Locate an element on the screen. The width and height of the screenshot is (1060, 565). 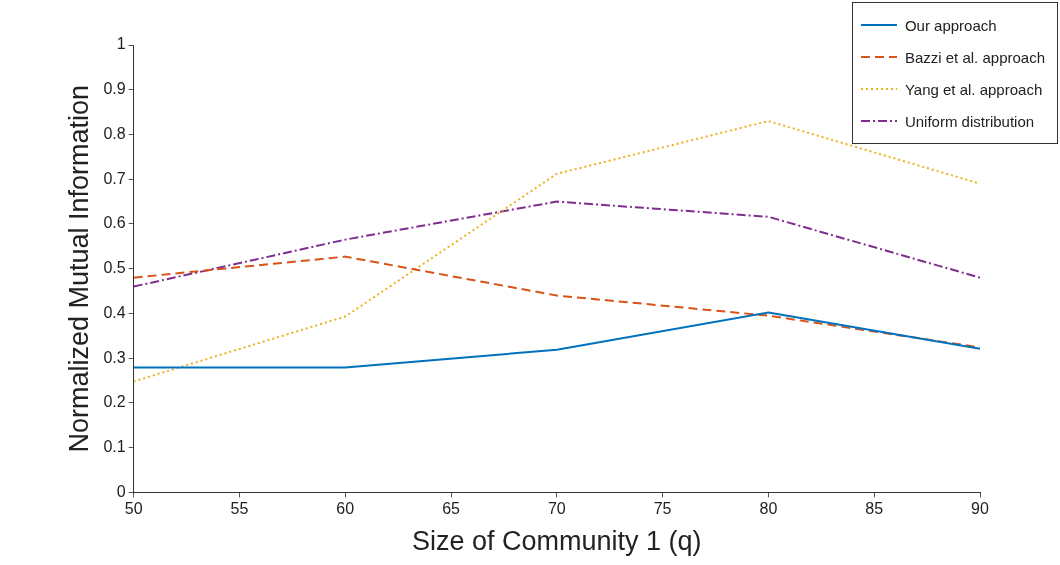
y-axis-title: Normalized Mutual Information is located at coordinates (78, 268).